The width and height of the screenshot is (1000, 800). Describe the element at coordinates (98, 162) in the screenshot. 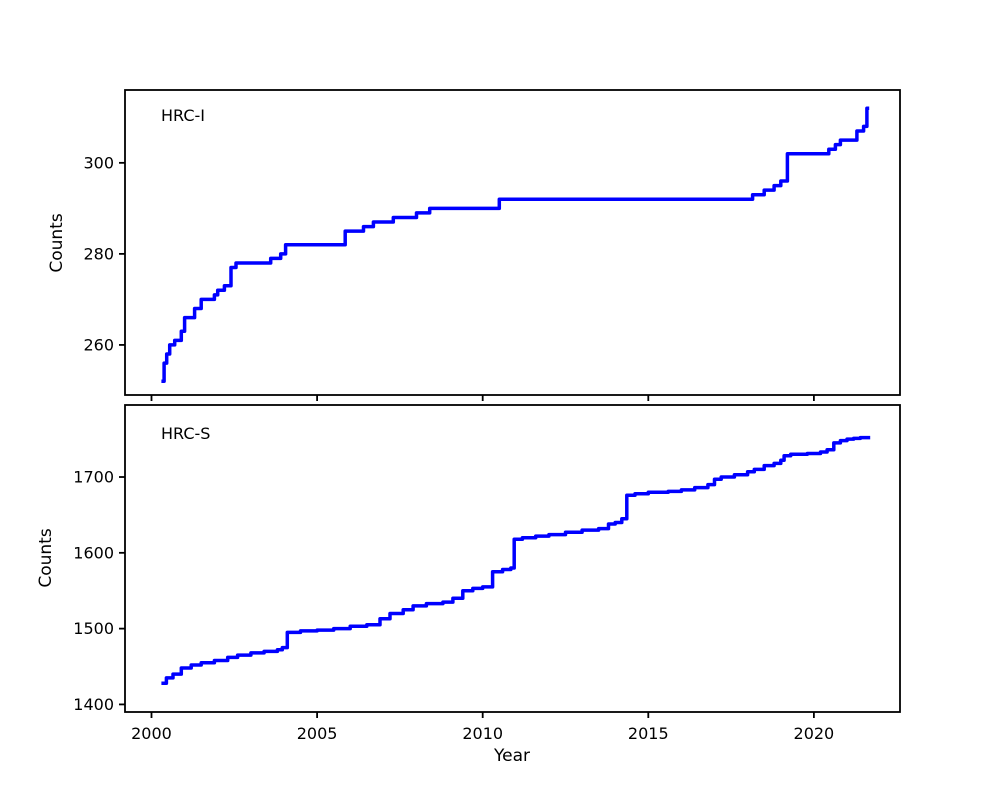

I see `y-tick-label: 300` at that location.